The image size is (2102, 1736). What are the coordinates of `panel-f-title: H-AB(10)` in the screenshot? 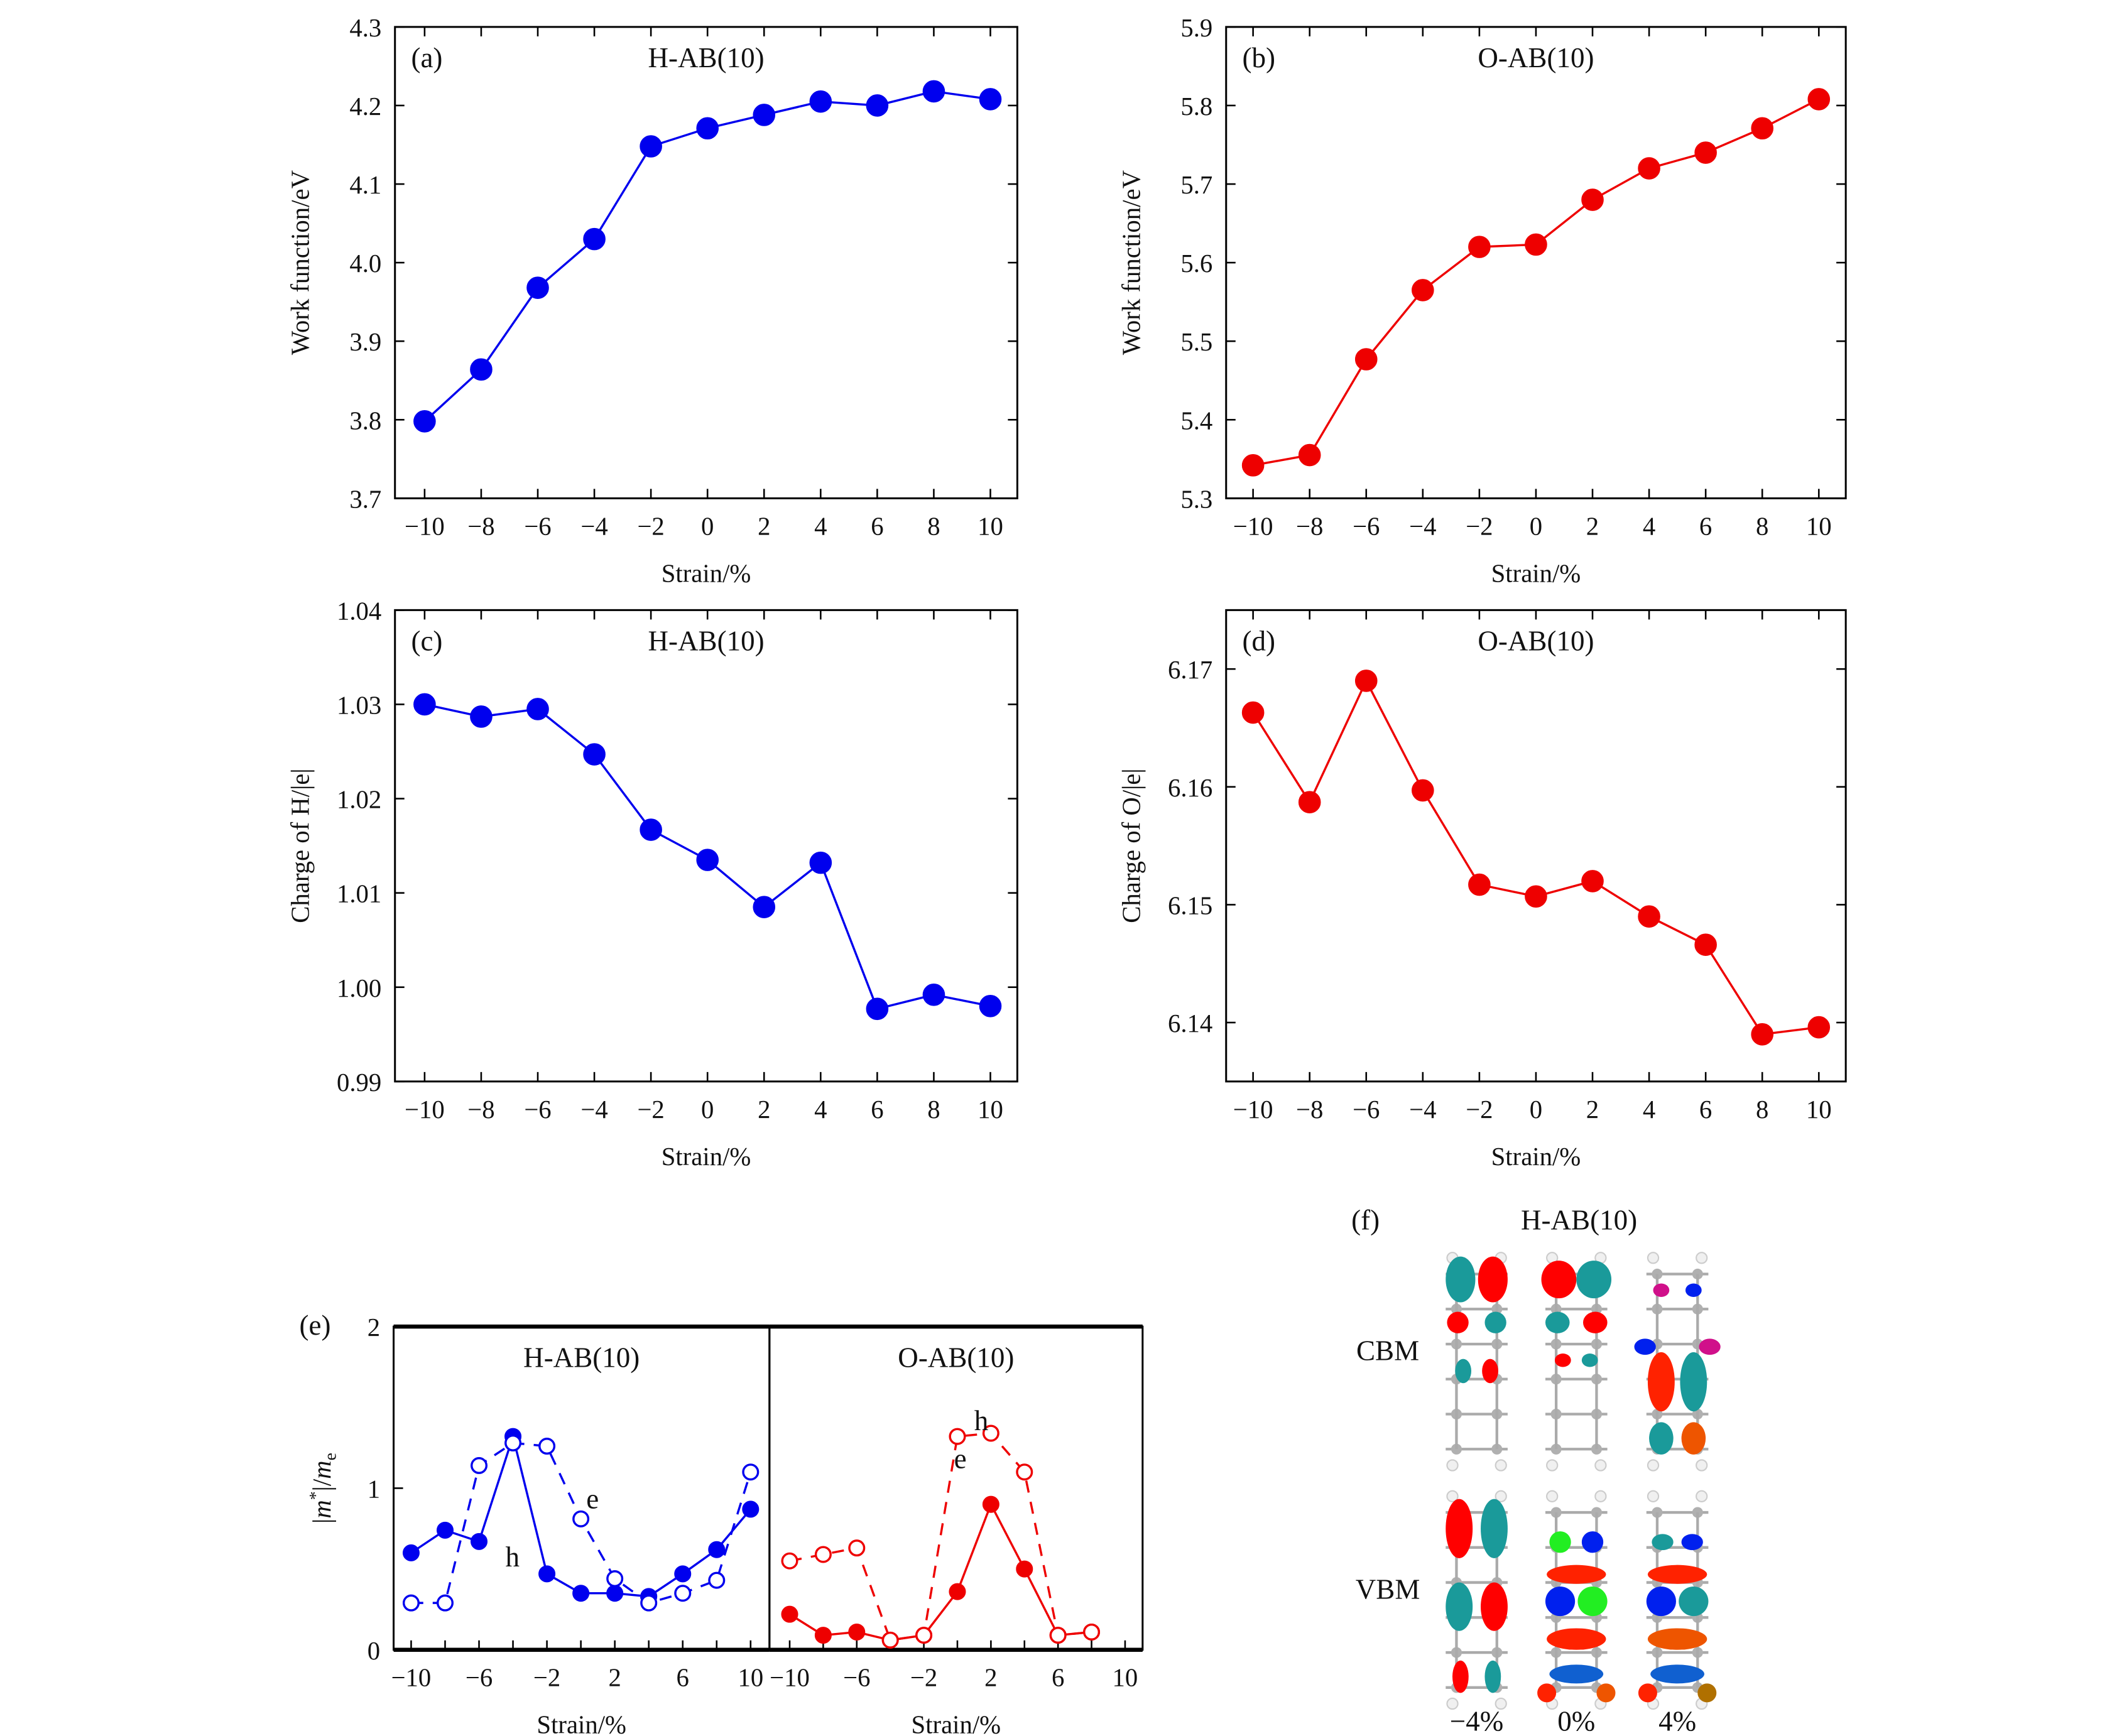 It's located at (1579, 1220).